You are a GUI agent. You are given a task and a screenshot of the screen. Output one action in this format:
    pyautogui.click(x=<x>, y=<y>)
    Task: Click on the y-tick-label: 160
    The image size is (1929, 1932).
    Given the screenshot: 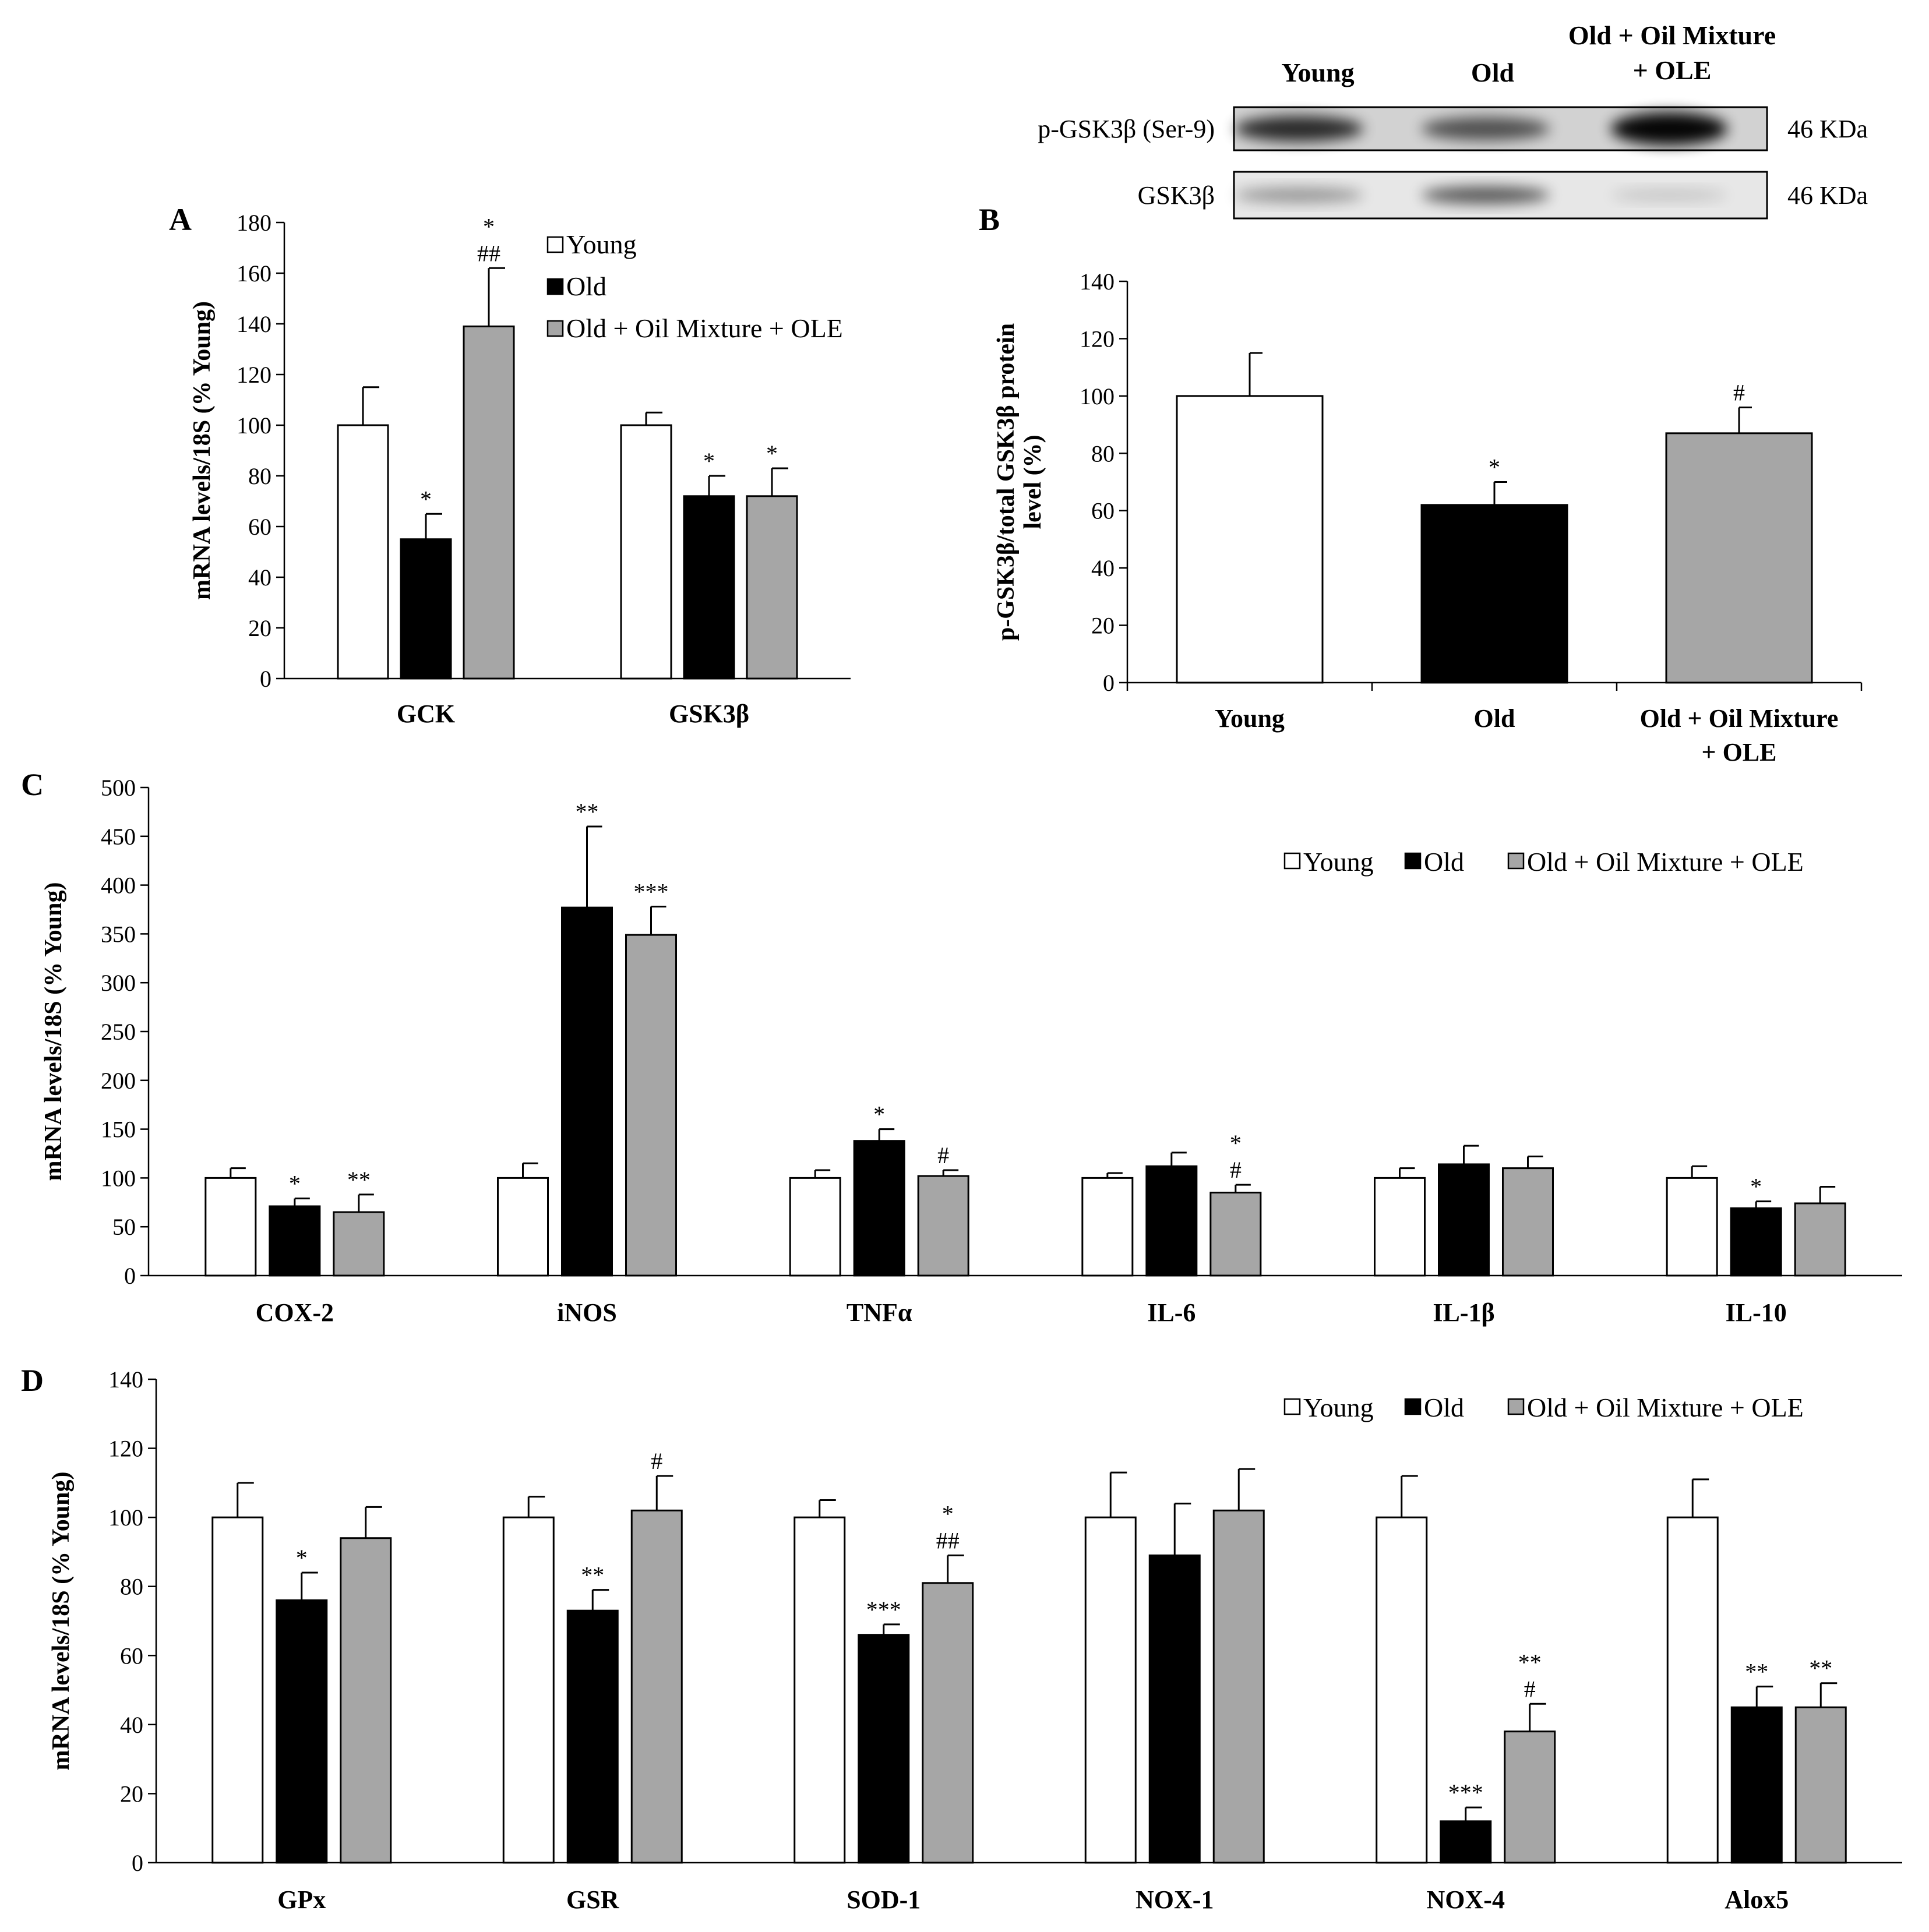 What is the action you would take?
    pyautogui.click(x=254, y=273)
    